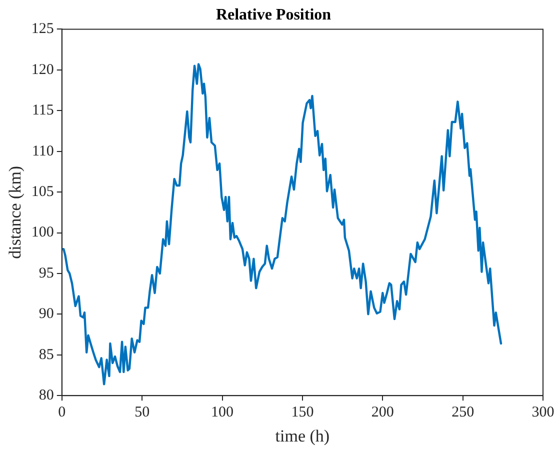 Image resolution: width=559 pixels, height=451 pixels. Describe the element at coordinates (46, 396) in the screenshot. I see `y-tick-label: 80` at that location.